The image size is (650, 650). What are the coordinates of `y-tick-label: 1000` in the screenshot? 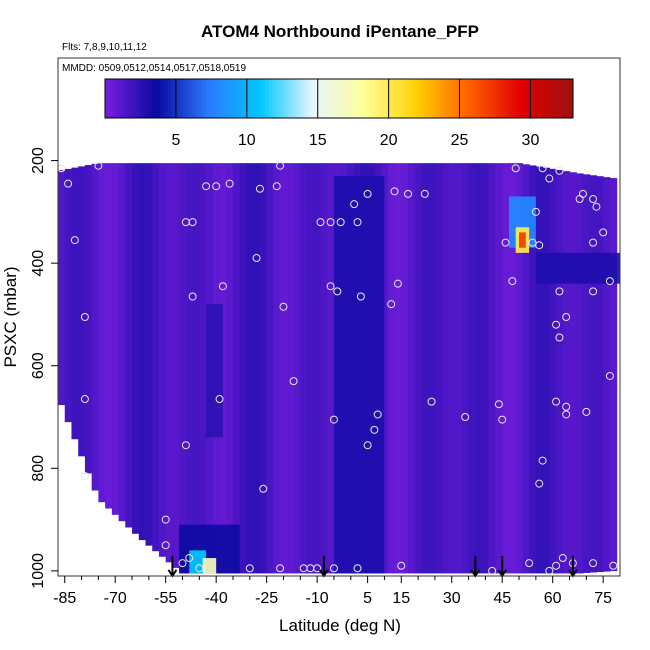 It's located at (38, 571).